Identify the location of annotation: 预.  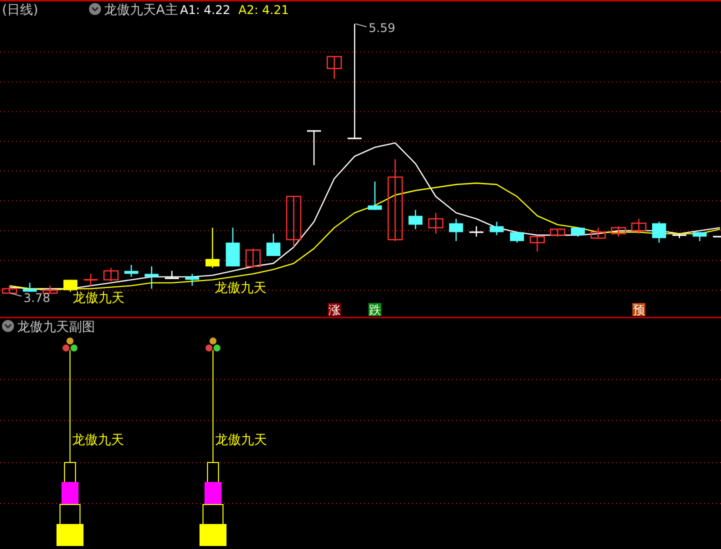
(639, 310).